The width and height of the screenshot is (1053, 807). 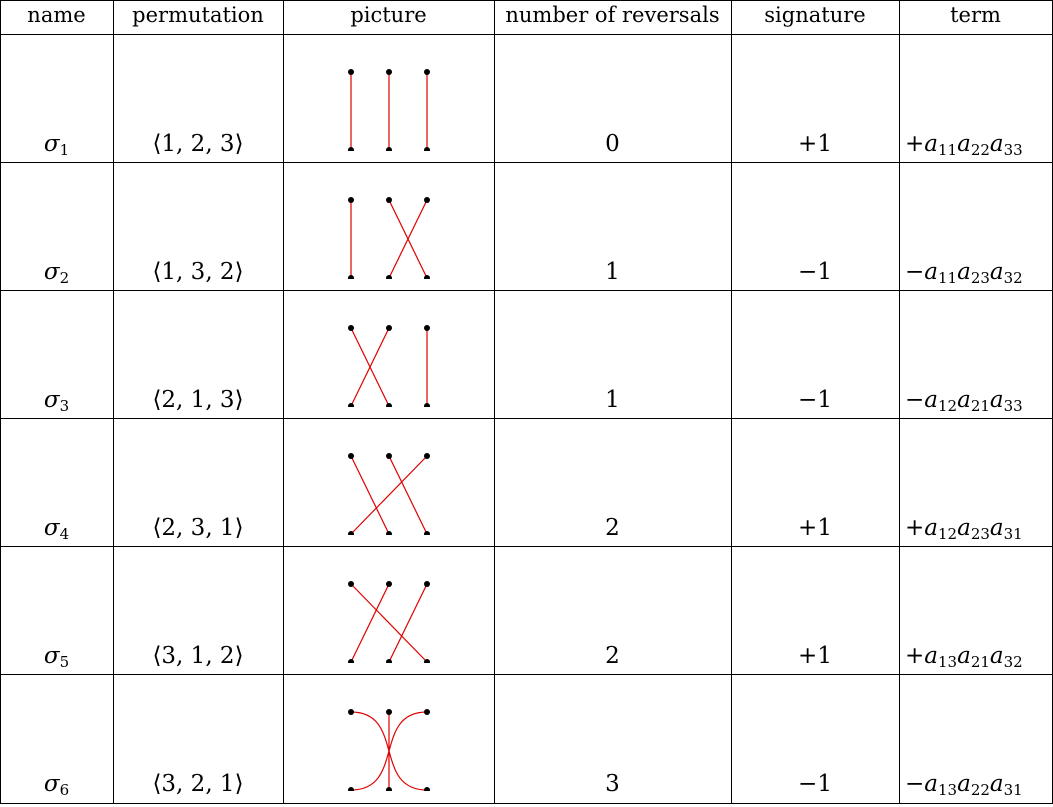 I want to click on row-permutation: ⟨1, 2, 3⟩, so click(x=198, y=144).